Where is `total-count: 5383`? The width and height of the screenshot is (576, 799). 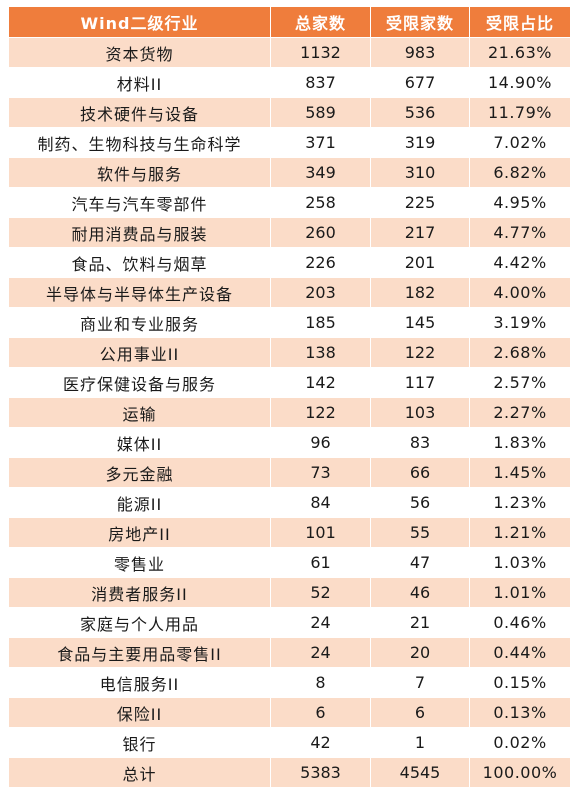
total-count: 5383 is located at coordinates (320, 772).